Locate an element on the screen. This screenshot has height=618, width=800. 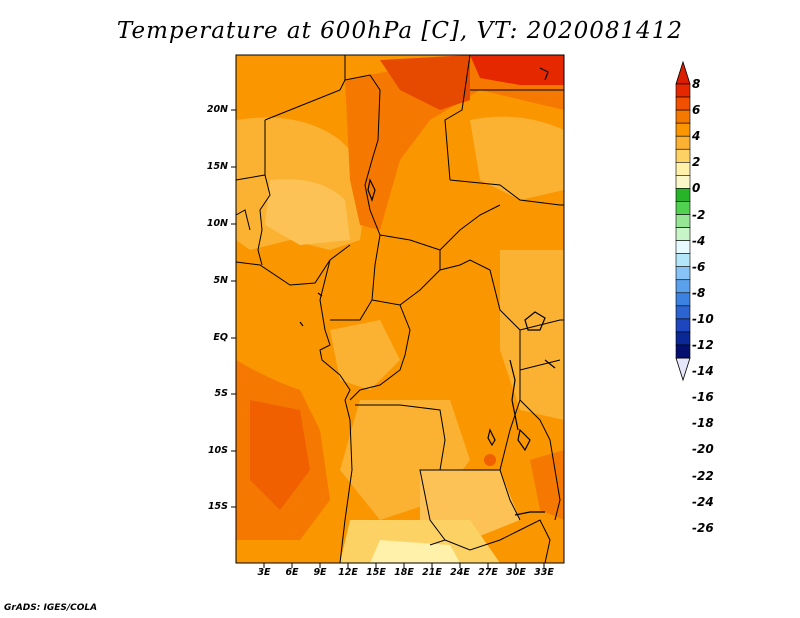
colorbar-label: -14 is located at coordinates (703, 371).